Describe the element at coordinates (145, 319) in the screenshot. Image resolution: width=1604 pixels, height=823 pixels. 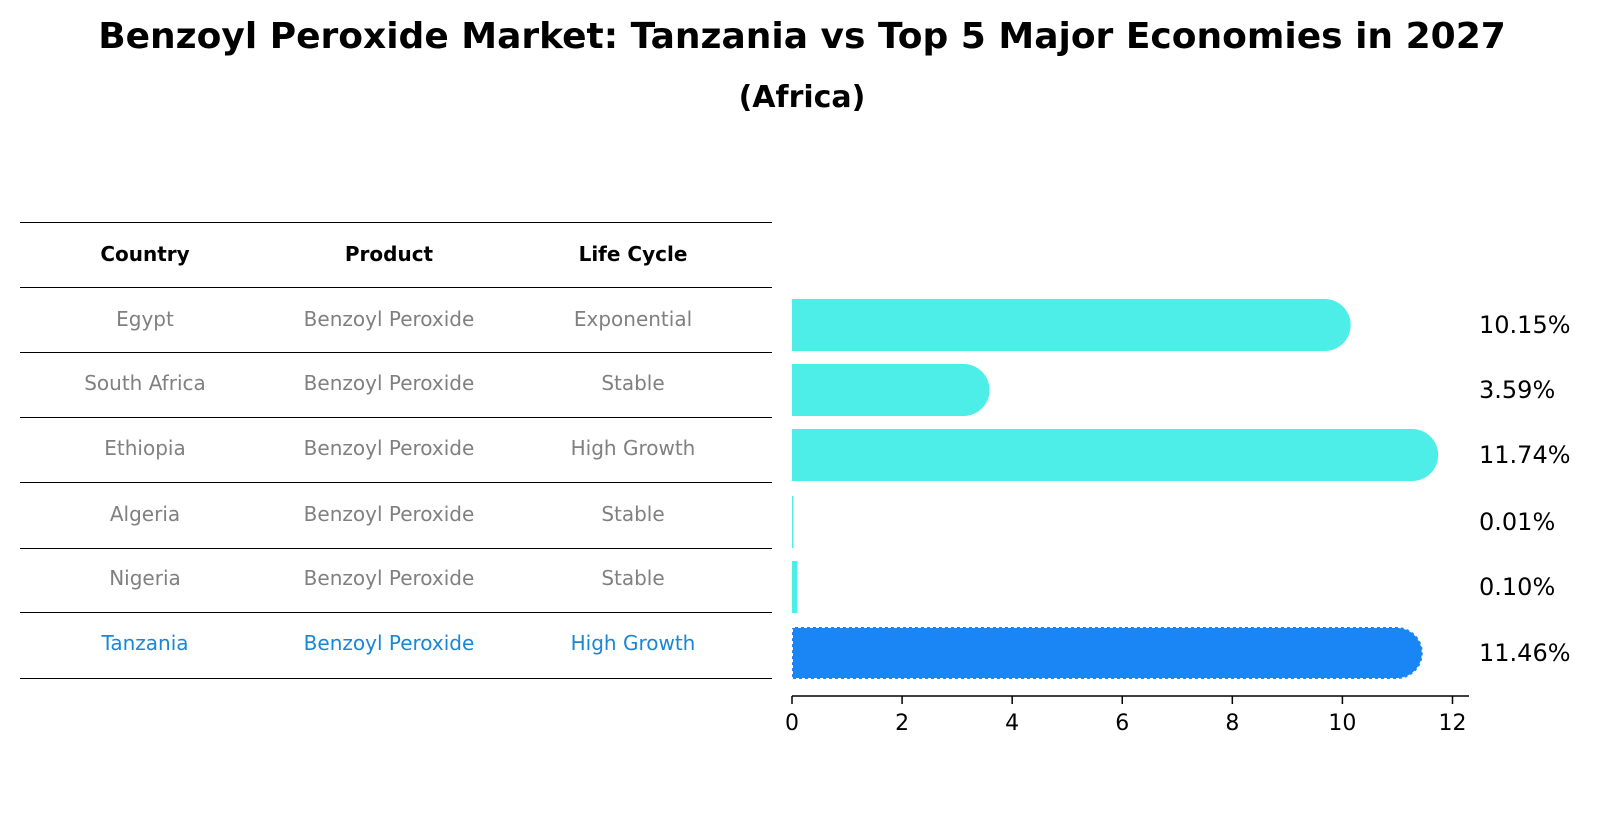
I see `cell-country: Egypt` at that location.